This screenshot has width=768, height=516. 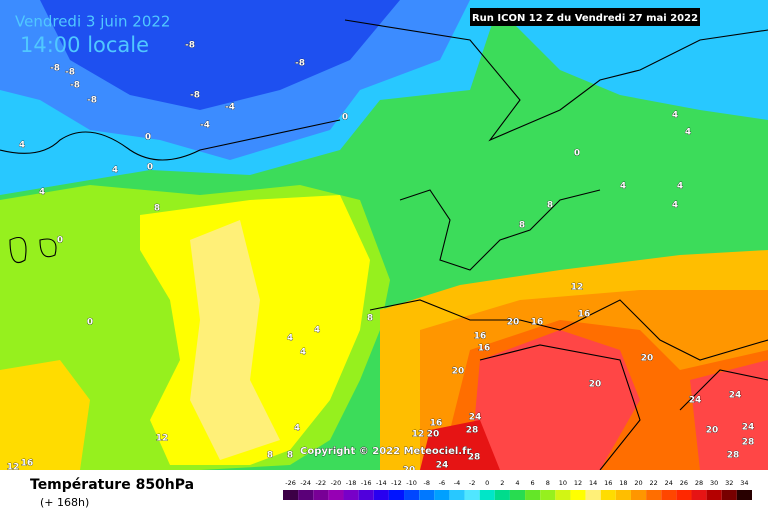 What do you see at coordinates (548, 483) in the screenshot?
I see `legend-label: 8` at bounding box center [548, 483].